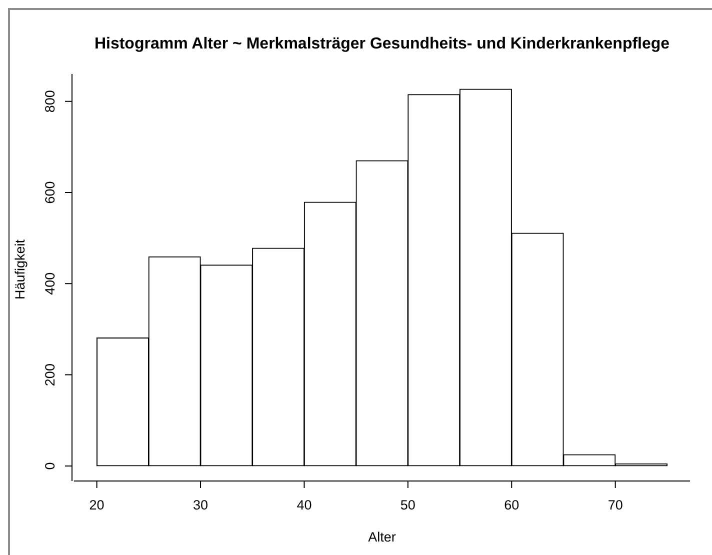  I want to click on y-tick-label: 800, so click(50, 101).